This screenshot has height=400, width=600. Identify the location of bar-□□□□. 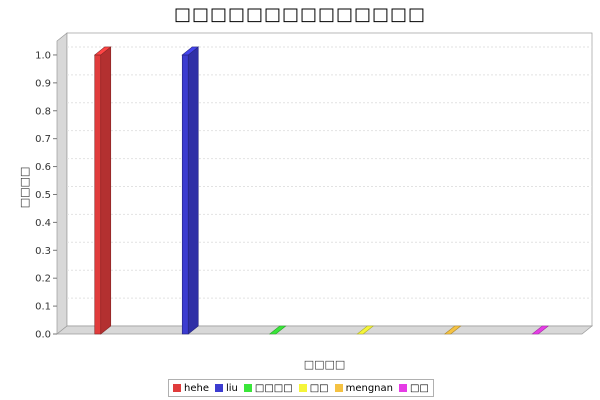
(277, 330).